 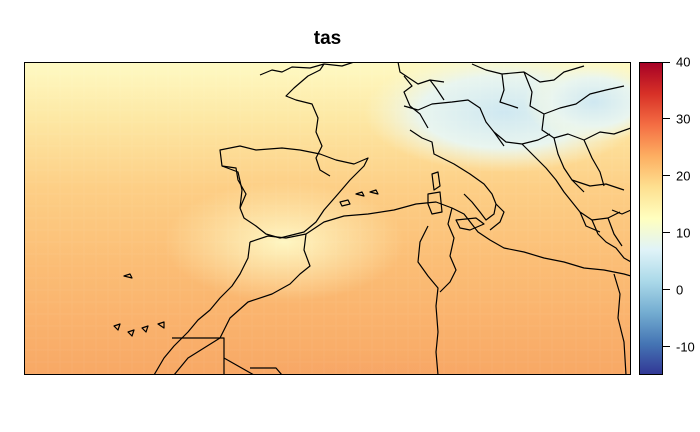 I want to click on coast-italy, so click(x=457, y=180).